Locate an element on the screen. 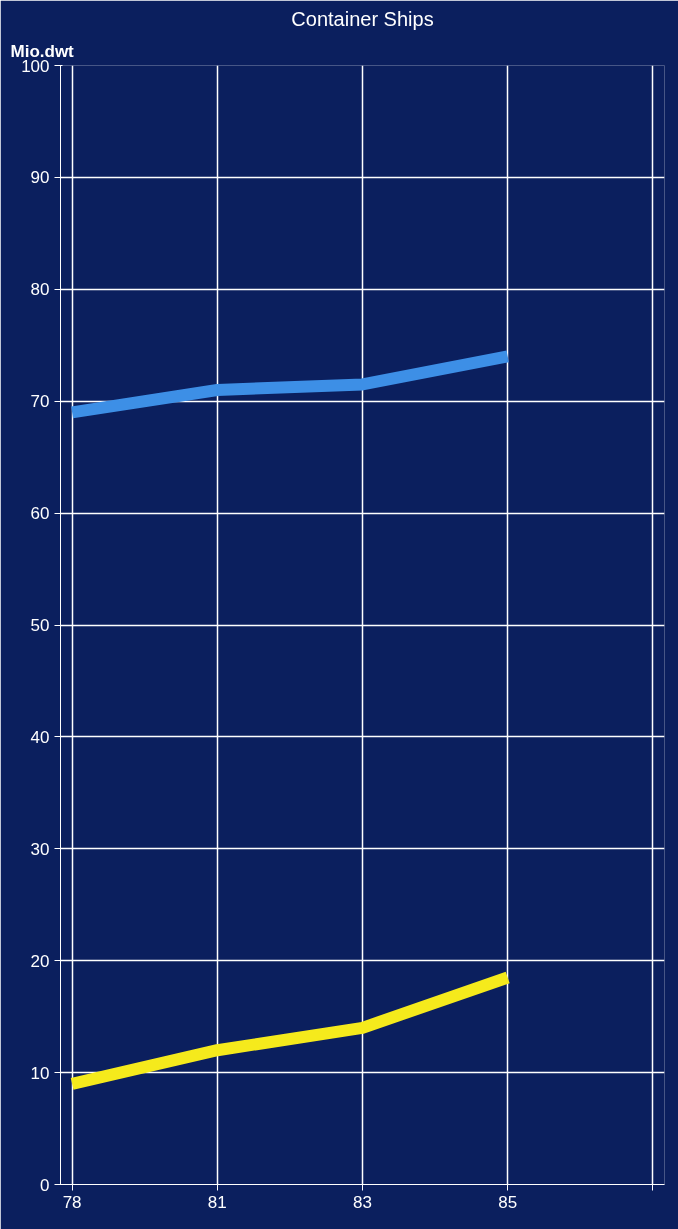  y-tick-label: 10 is located at coordinates (40, 1073).